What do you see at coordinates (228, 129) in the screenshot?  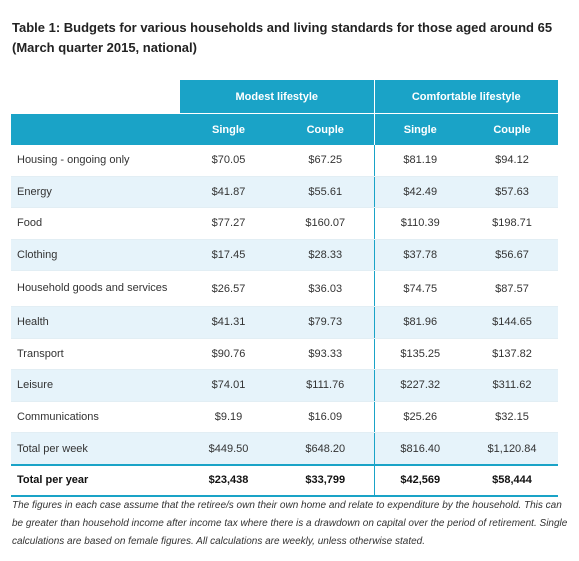 I see `subheader-modest-single: Single` at bounding box center [228, 129].